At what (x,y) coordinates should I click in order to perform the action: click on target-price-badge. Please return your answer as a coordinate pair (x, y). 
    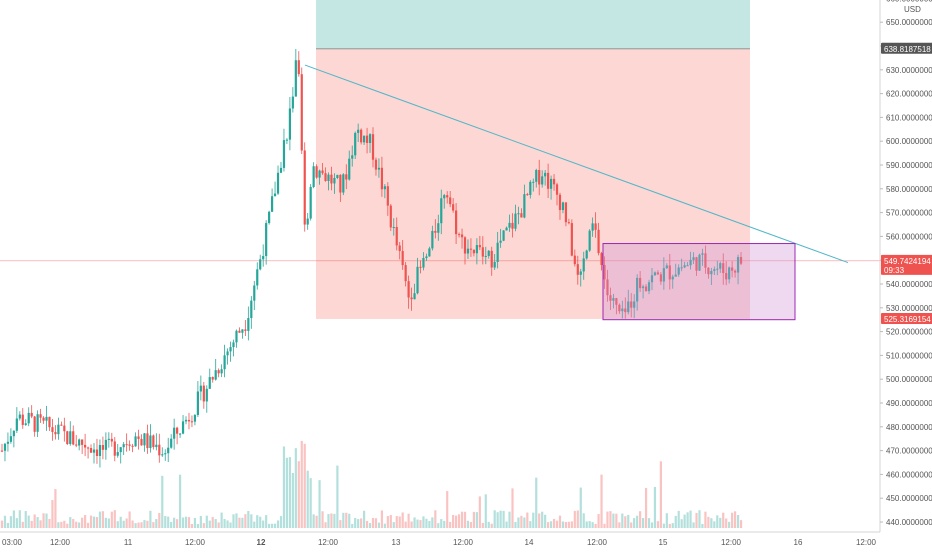
    Looking at the image, I should click on (906, 48).